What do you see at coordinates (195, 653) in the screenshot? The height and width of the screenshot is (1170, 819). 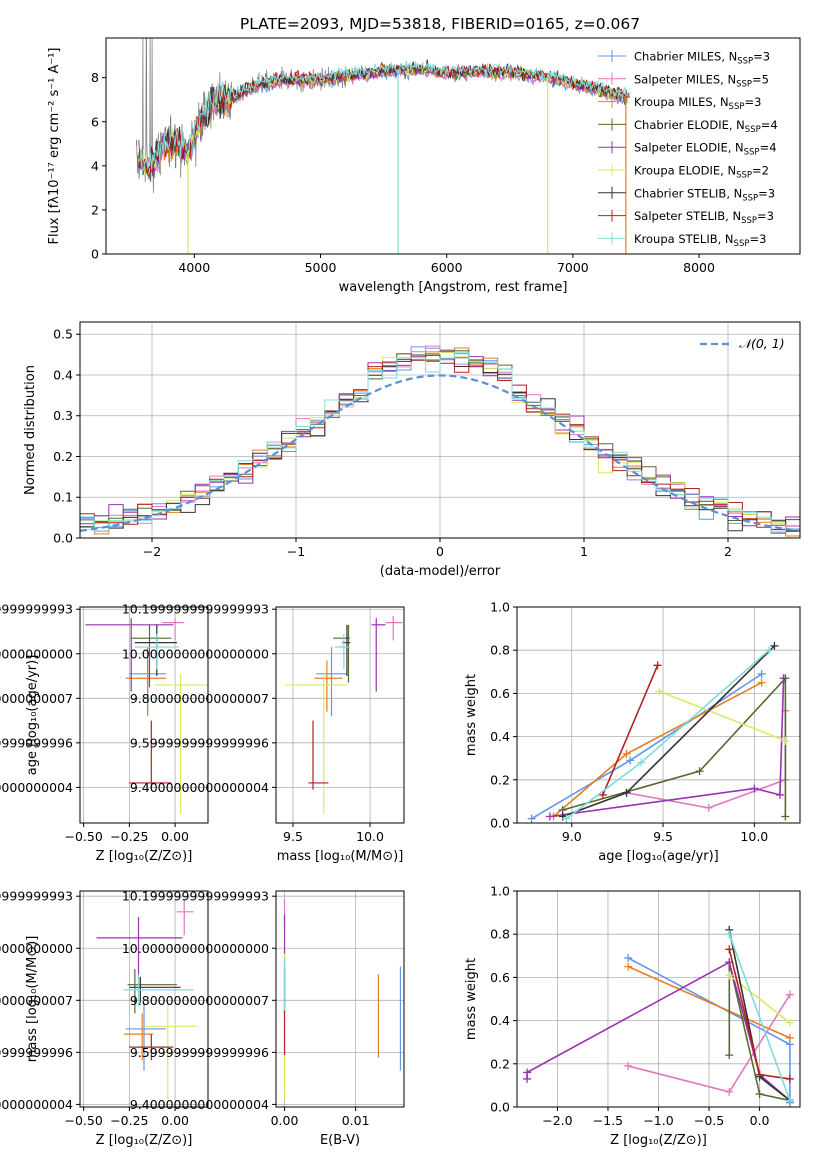 I see `age-vs-mass-ytick-label-3: 10.0000000000000000` at bounding box center [195, 653].